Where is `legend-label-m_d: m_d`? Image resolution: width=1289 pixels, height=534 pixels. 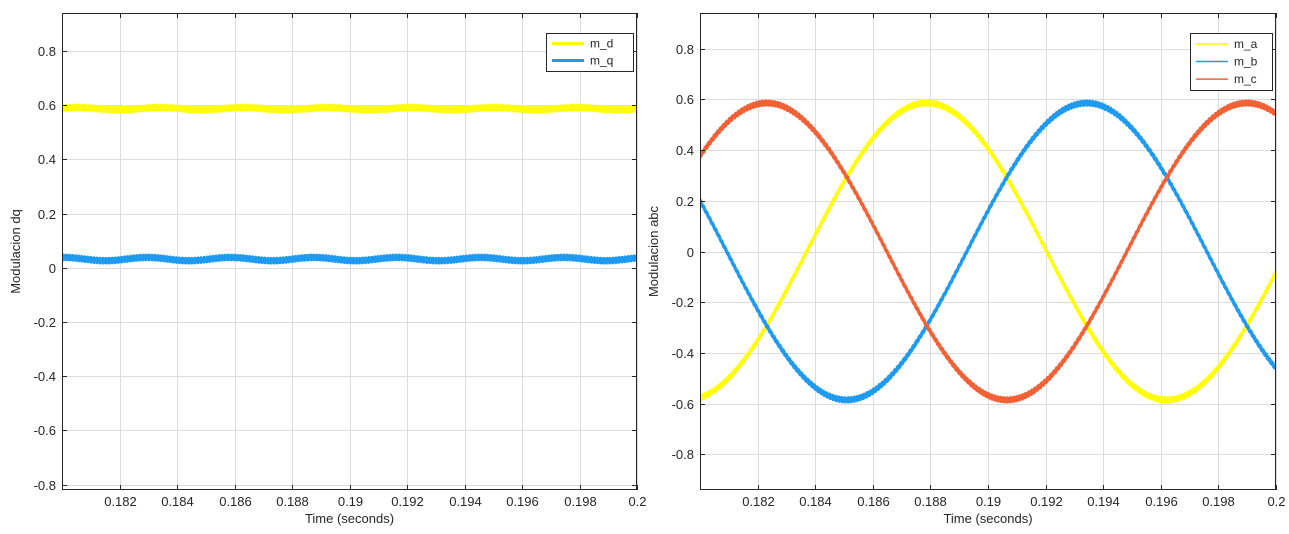 legend-label-m_d: m_d is located at coordinates (601, 44).